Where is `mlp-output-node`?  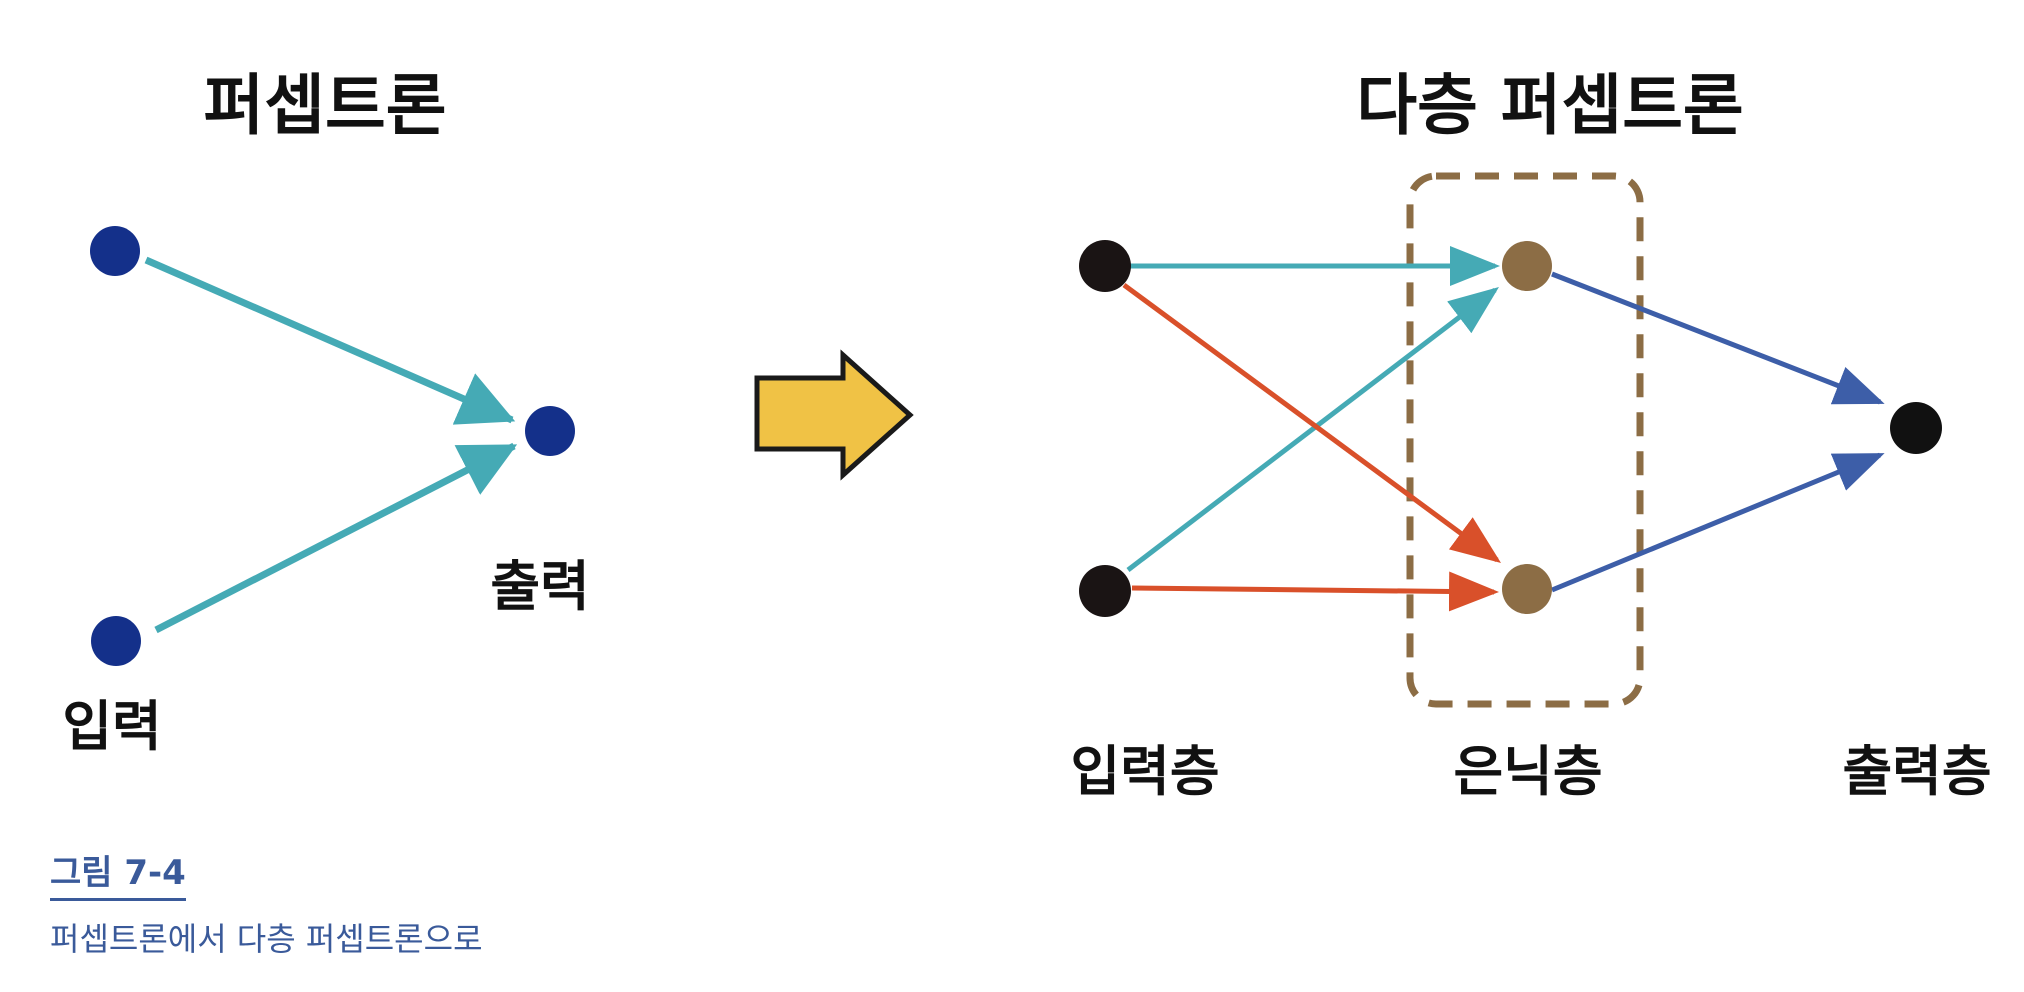
mlp-output-node is located at coordinates (1916, 428).